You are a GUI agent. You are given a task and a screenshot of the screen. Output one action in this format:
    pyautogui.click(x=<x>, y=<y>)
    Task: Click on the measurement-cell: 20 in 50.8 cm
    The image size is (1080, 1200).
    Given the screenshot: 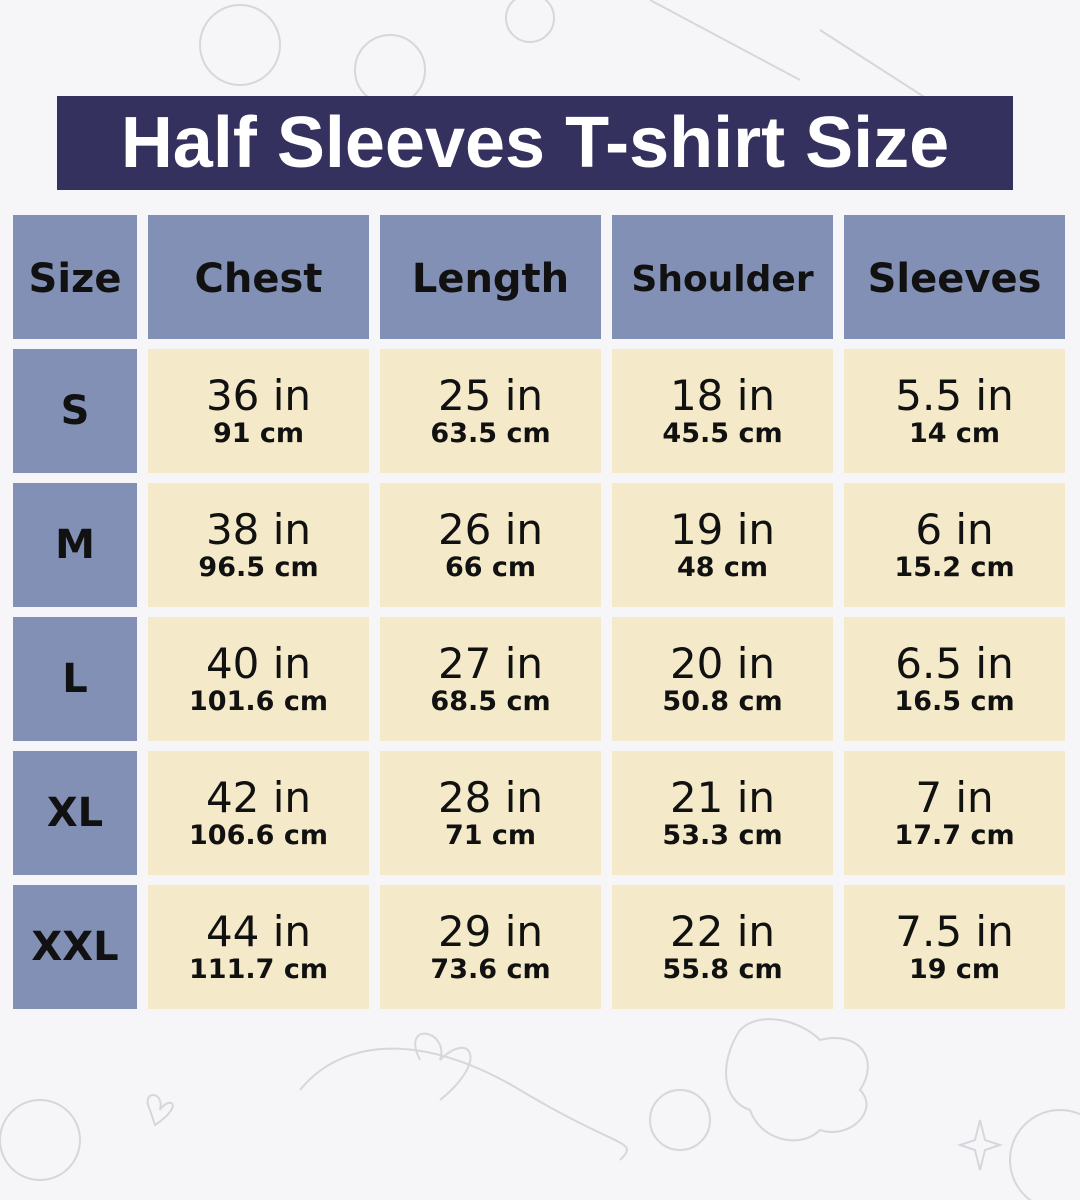 What is the action you would take?
    pyautogui.click(x=722, y=679)
    